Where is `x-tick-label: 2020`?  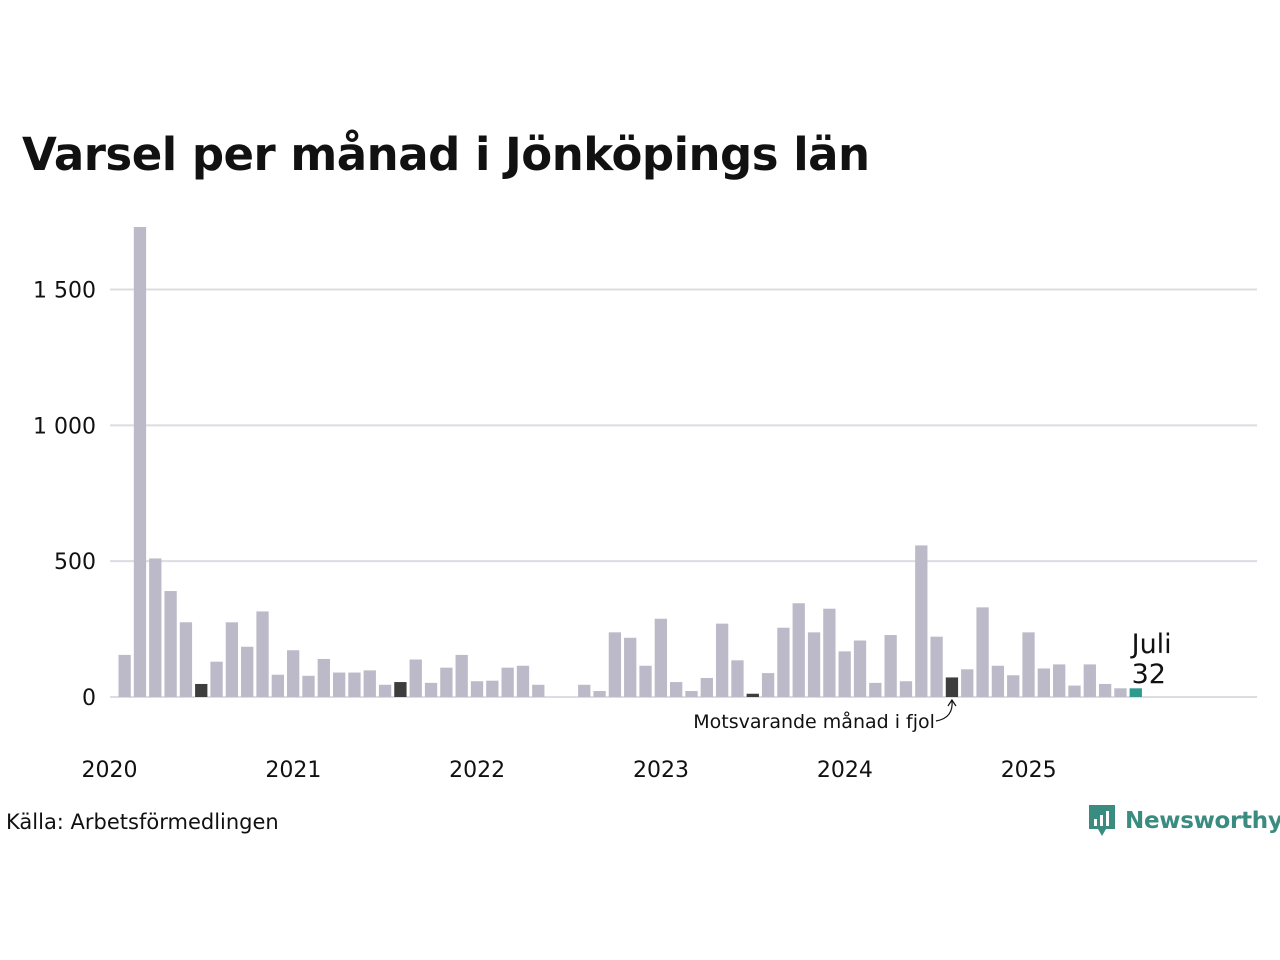
x-tick-label: 2020 is located at coordinates (110, 770).